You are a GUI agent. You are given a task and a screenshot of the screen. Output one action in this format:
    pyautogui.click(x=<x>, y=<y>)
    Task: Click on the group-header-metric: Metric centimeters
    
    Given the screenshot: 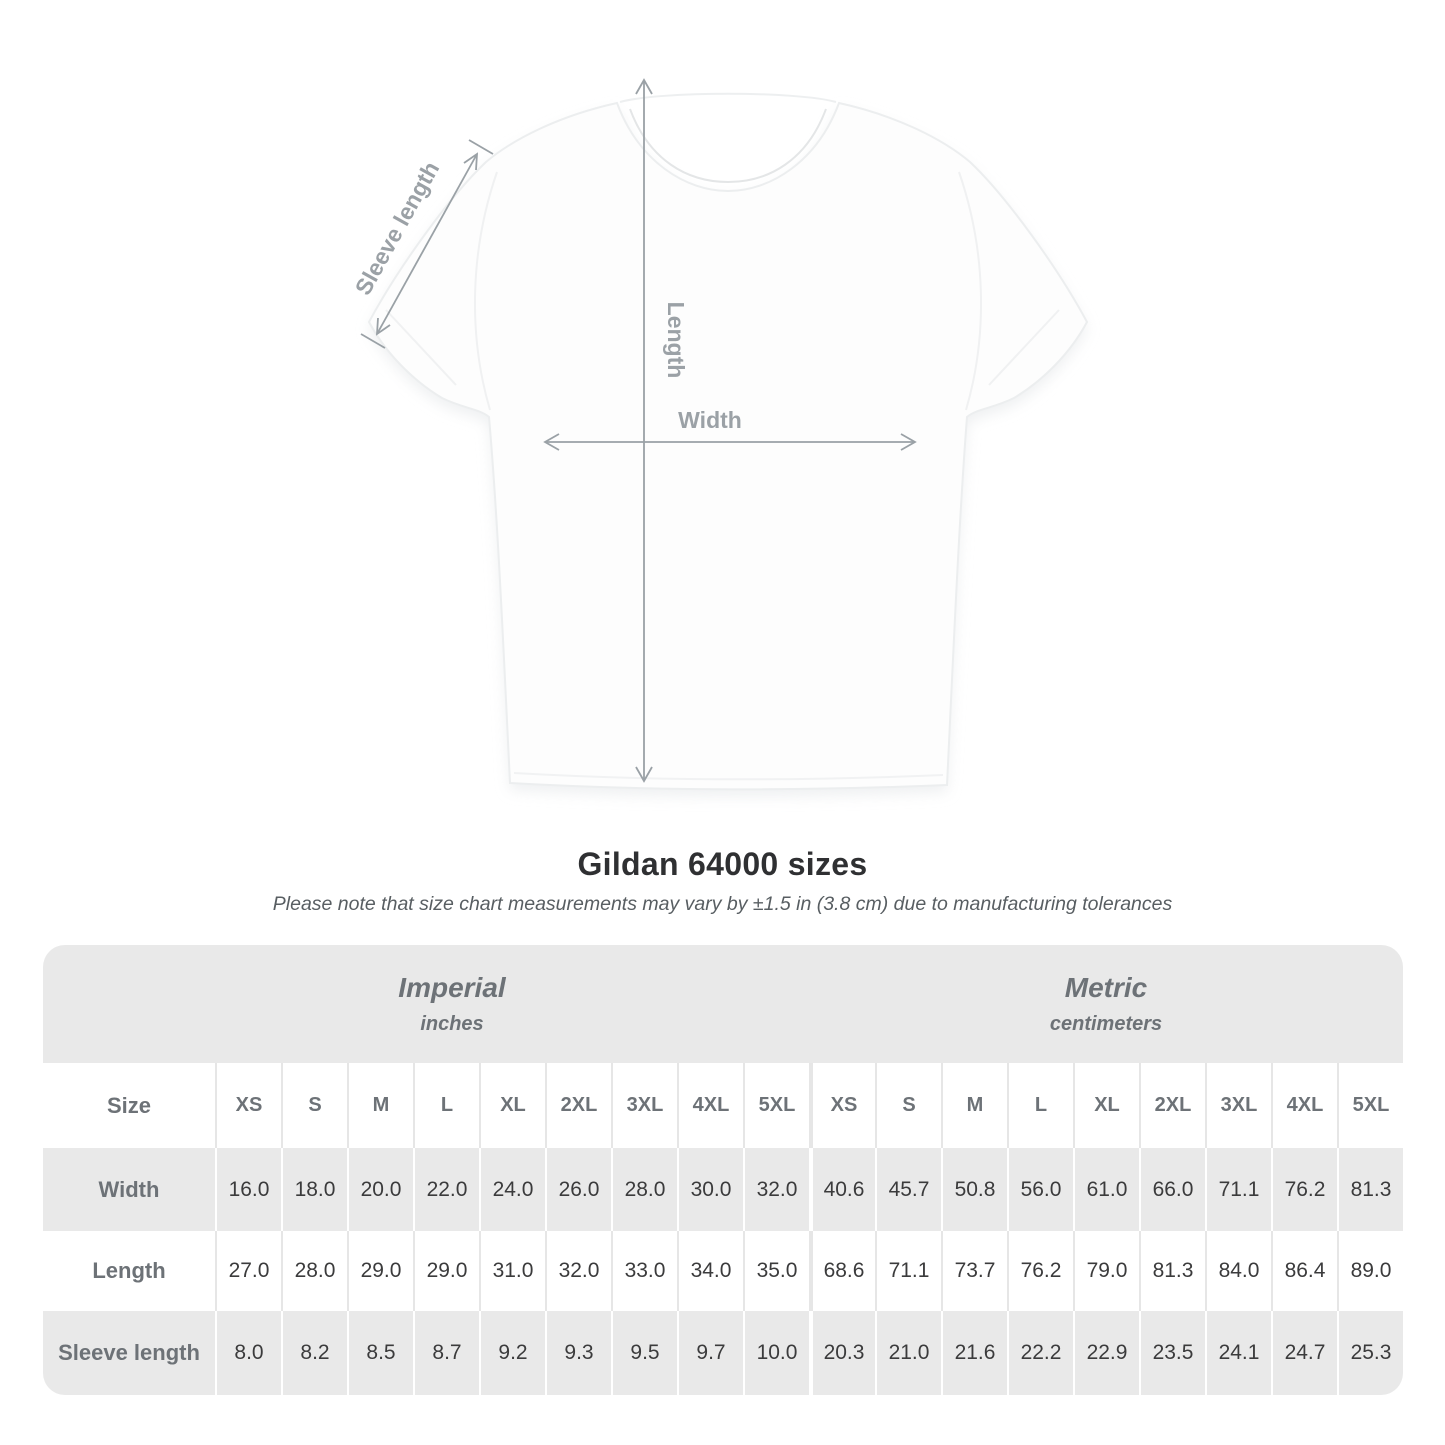 What is the action you would take?
    pyautogui.click(x=1106, y=1004)
    